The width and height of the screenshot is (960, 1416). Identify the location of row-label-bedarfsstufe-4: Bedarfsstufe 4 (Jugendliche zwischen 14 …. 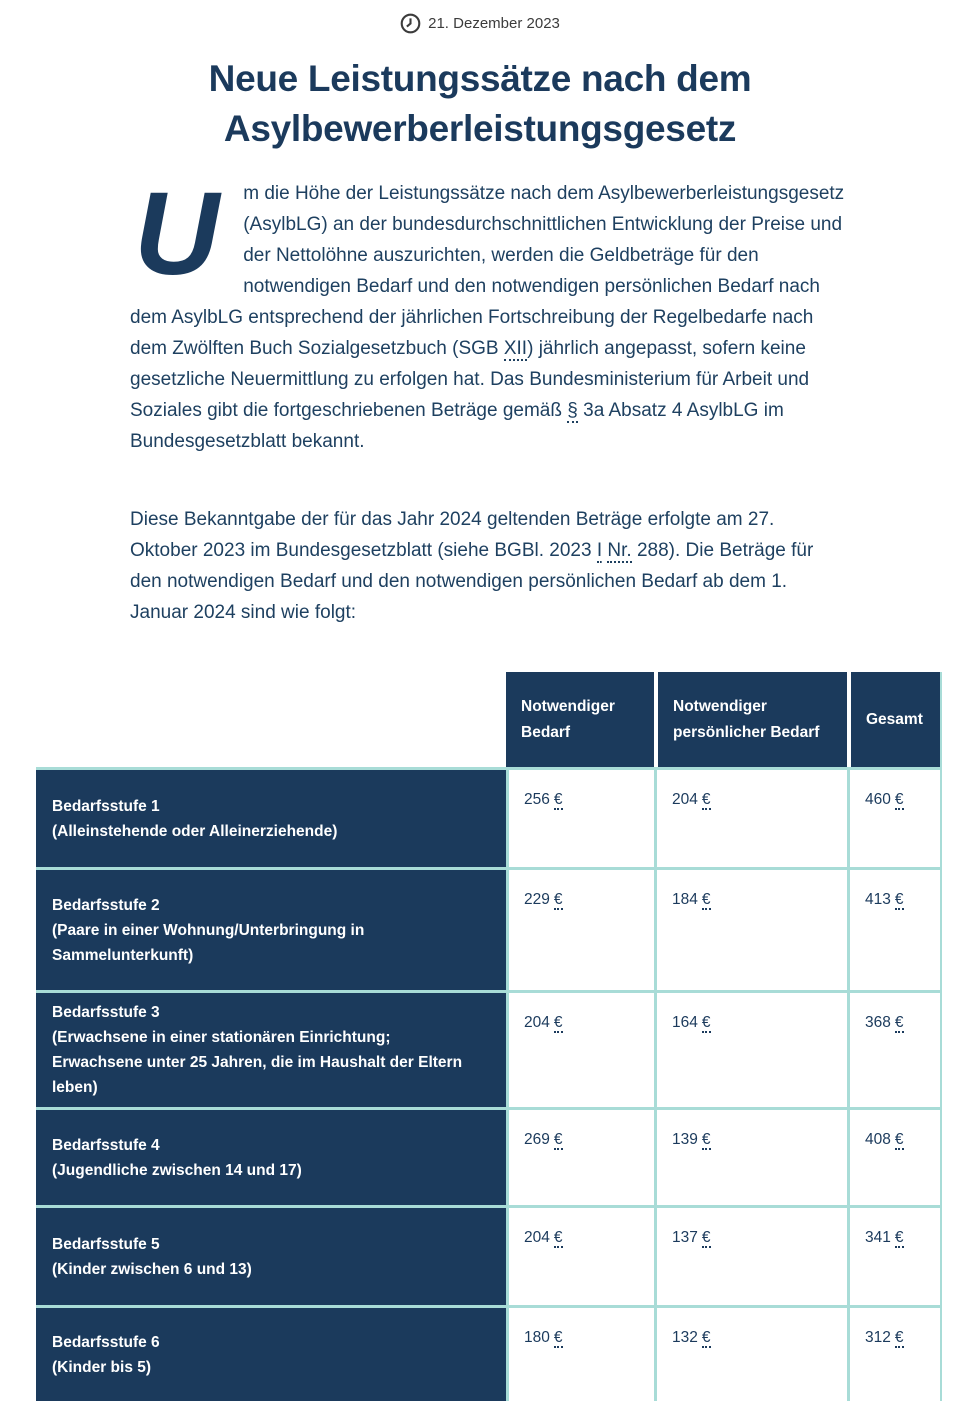
(271, 1156).